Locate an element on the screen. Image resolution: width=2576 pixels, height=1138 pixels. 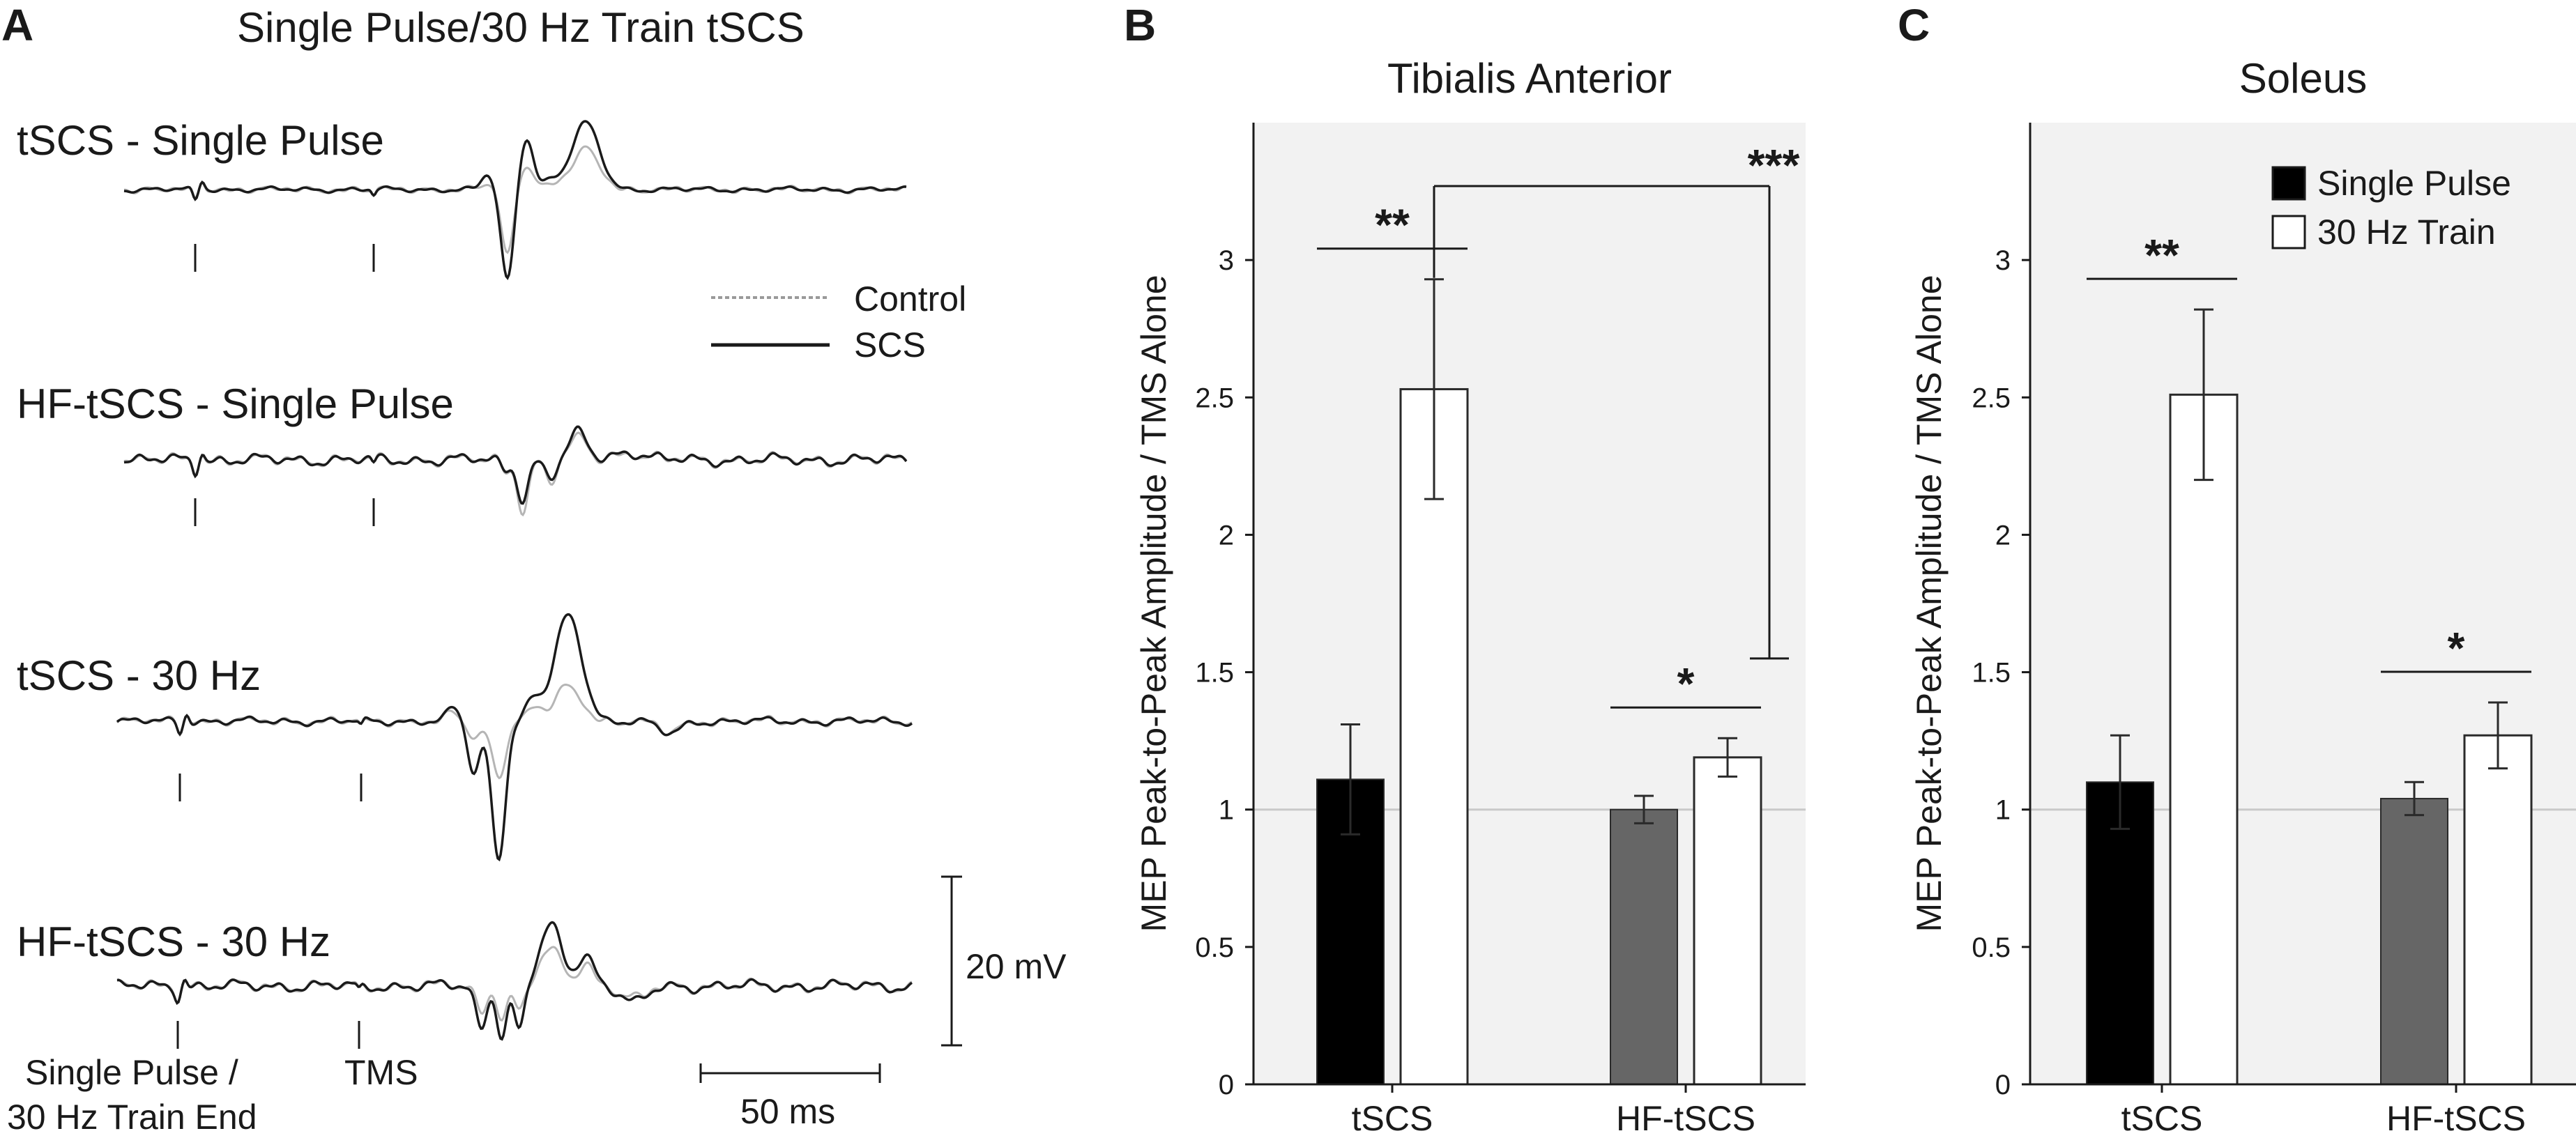
panel-b-letter: B is located at coordinates (1140, 25).